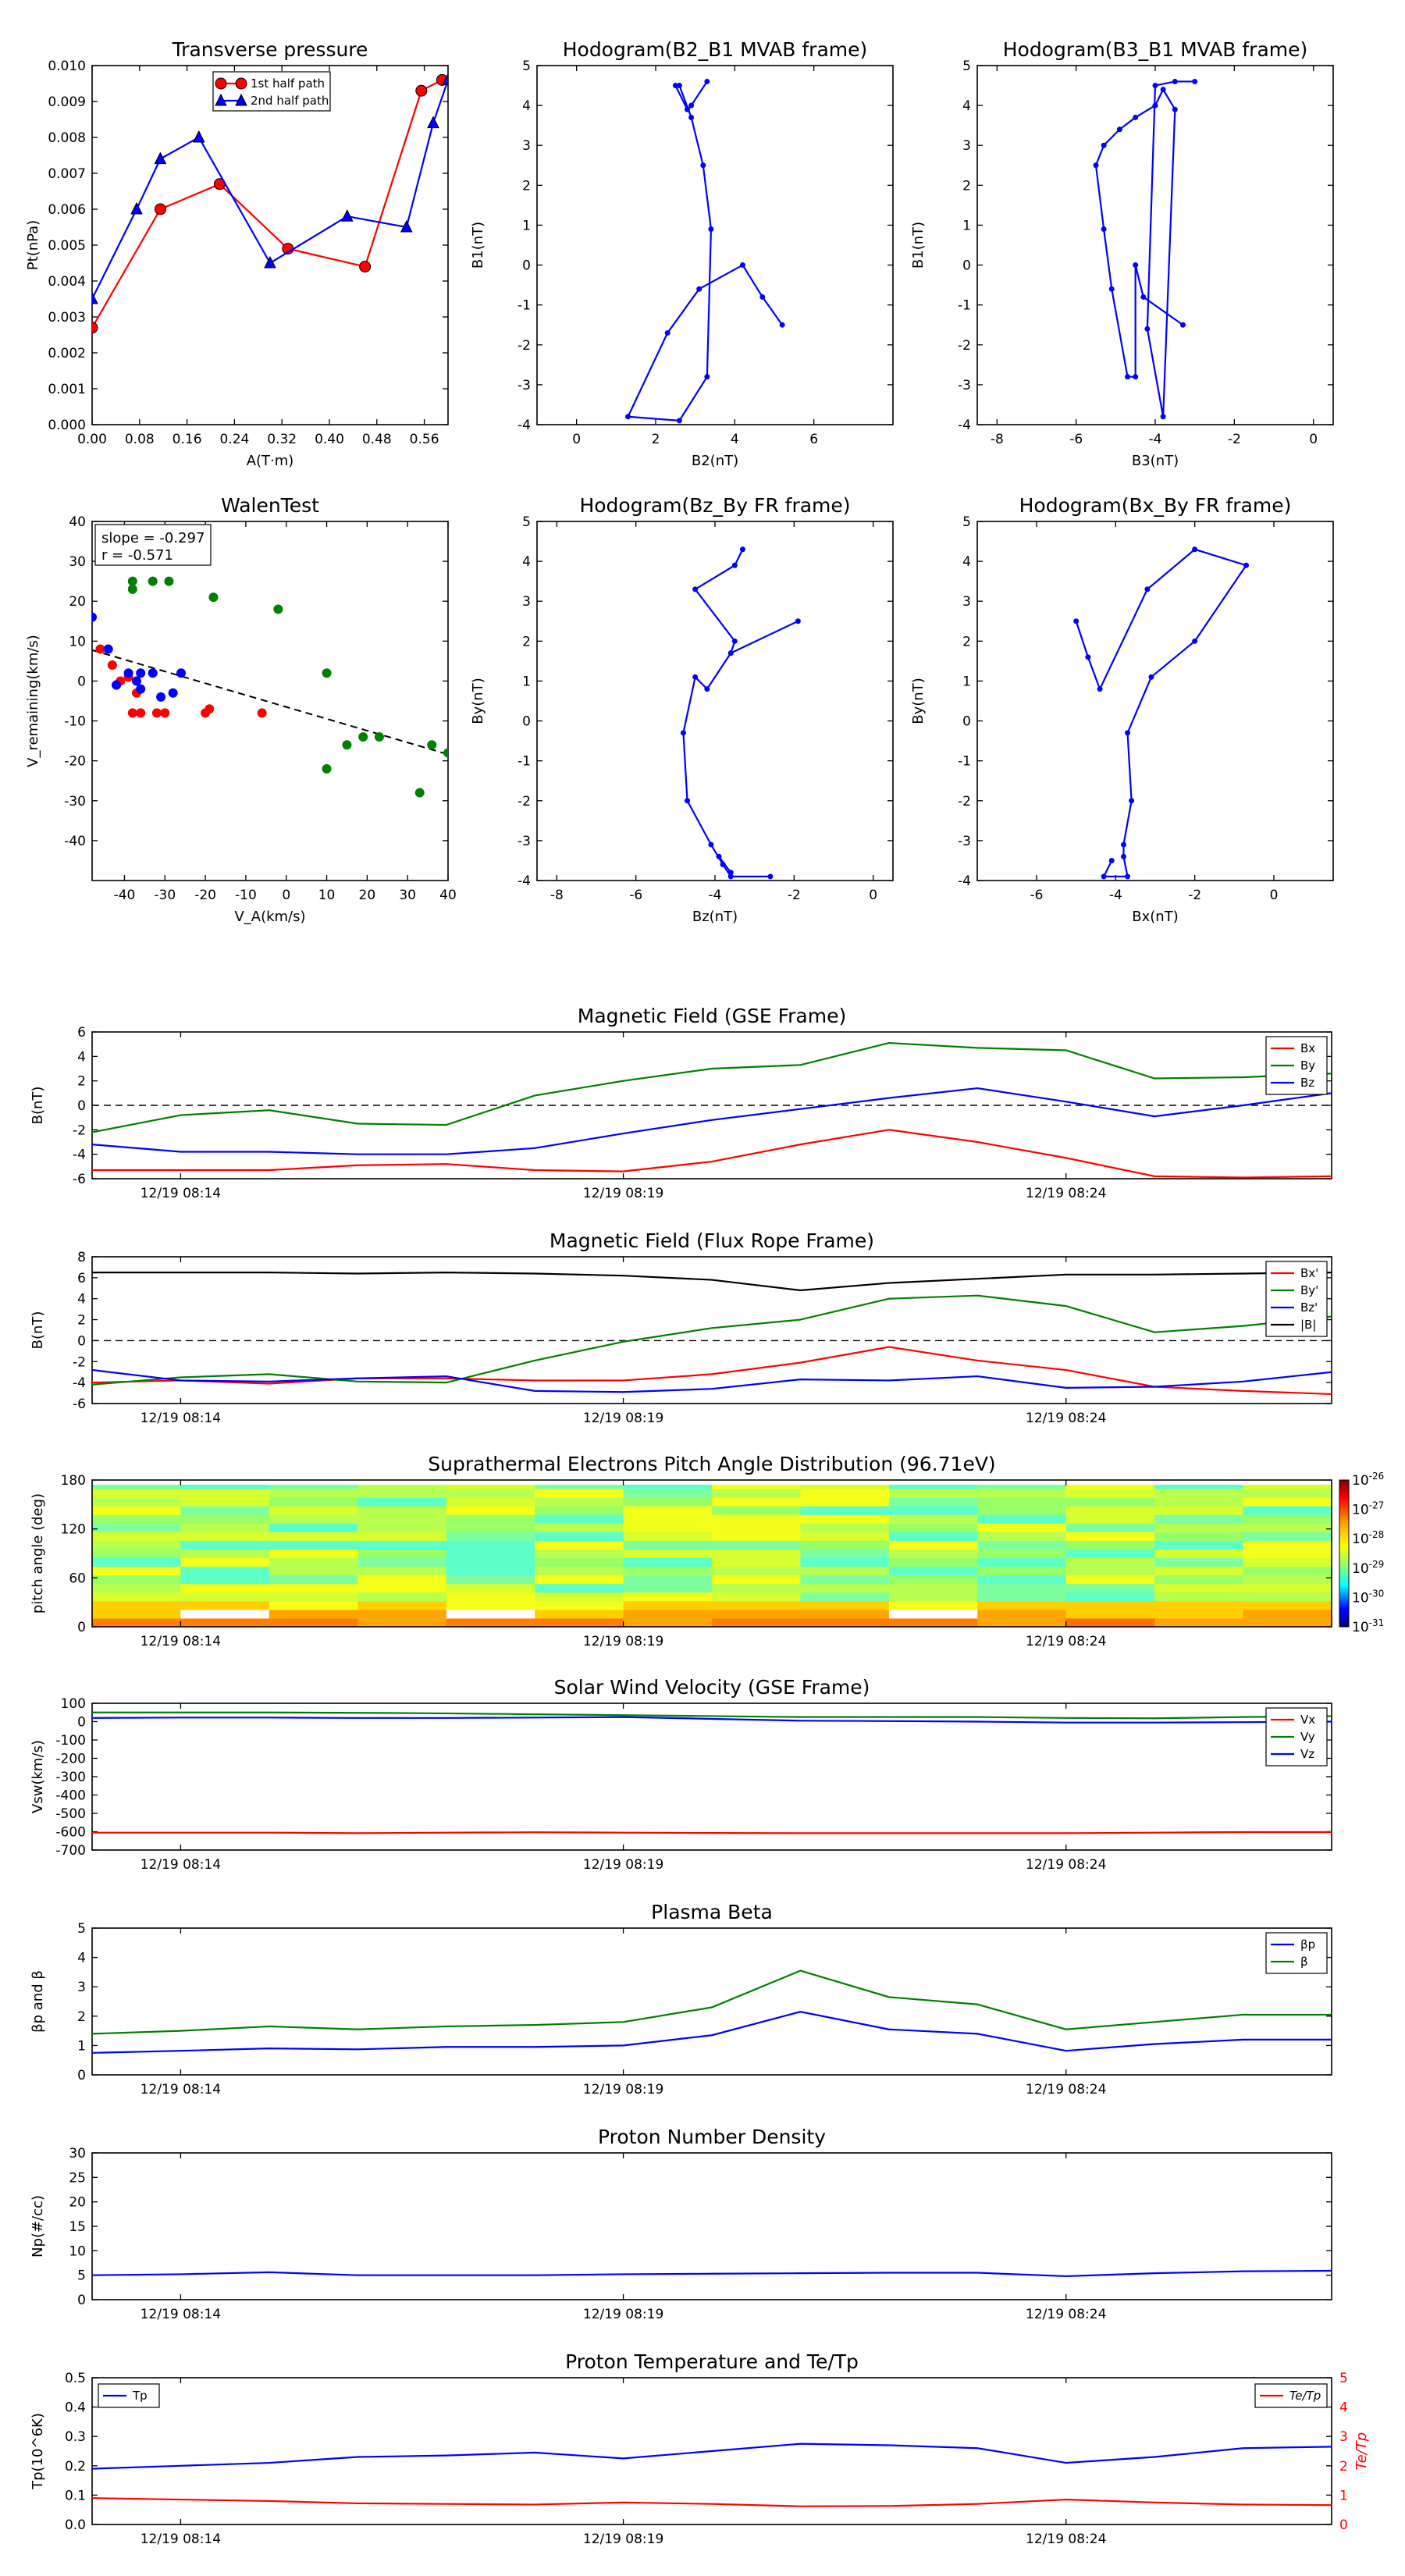 The width and height of the screenshot is (1405, 2576). What do you see at coordinates (1066, 1418) in the screenshot?
I see `x-tick-label: 12/19 08:24` at bounding box center [1066, 1418].